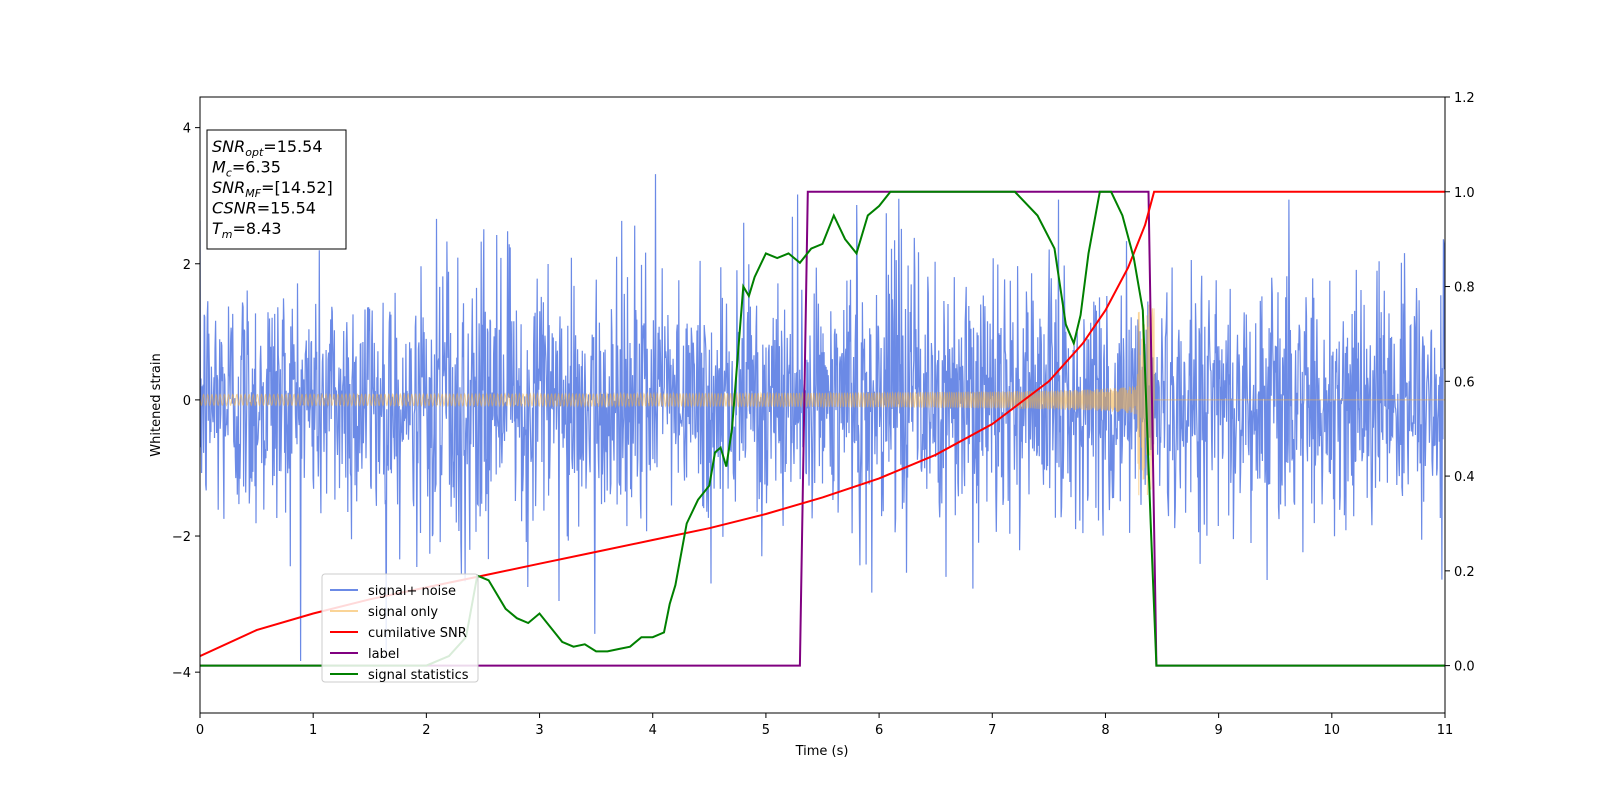 This screenshot has height=800, width=1600. What do you see at coordinates (1464, 667) in the screenshot?
I see `y2-tick-label: 0.0` at bounding box center [1464, 667].